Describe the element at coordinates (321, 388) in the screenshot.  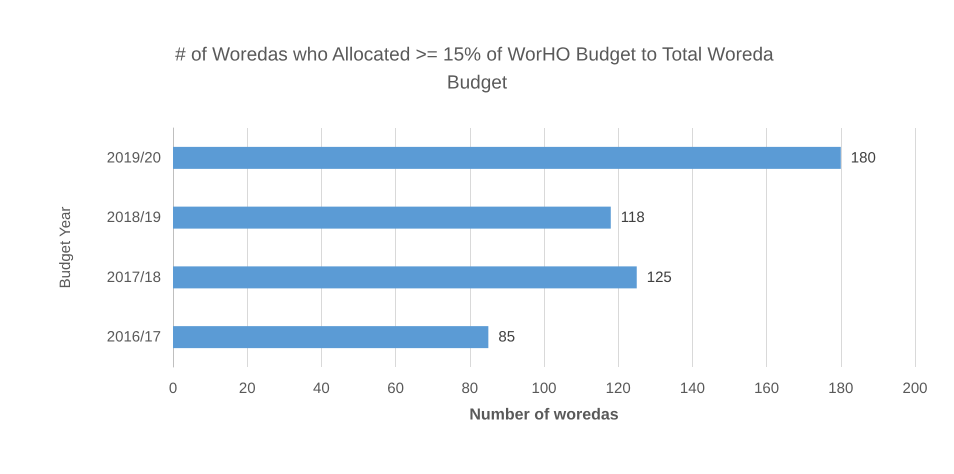
I see `x-tick-label: 40` at that location.